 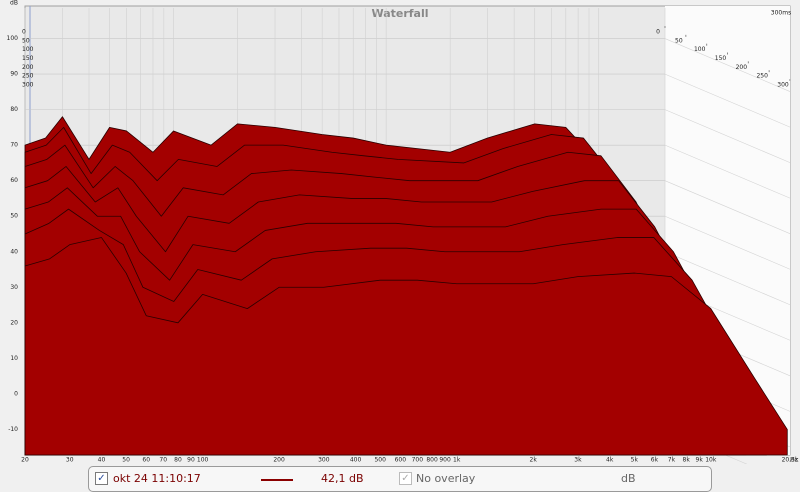 What do you see at coordinates (14, 145) in the screenshot?
I see `y-tick-label: 70` at bounding box center [14, 145].